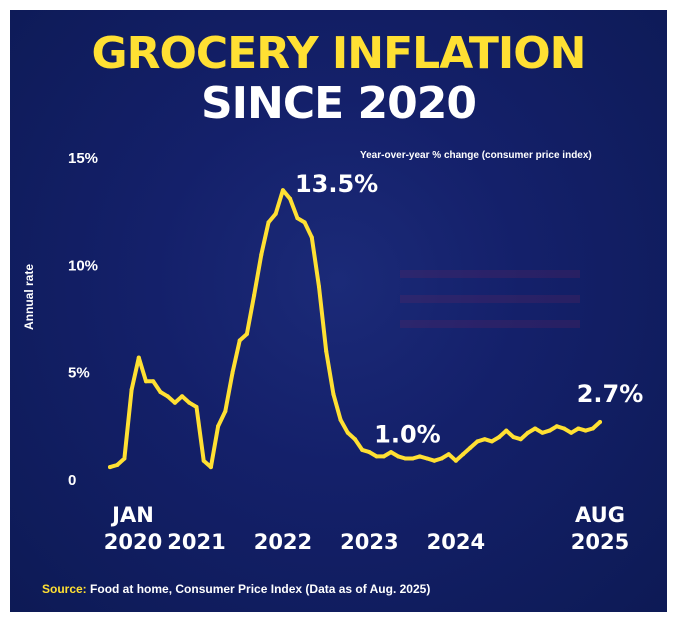 The image size is (675, 623). Describe the element at coordinates (83, 265) in the screenshot. I see `y-tick-label: 10%` at that location.